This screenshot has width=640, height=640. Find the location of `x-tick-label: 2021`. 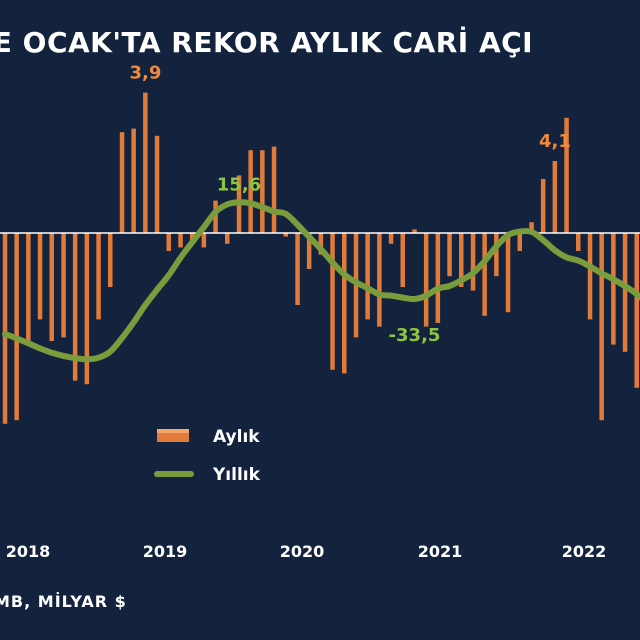

x-tick-label: 2021 is located at coordinates (440, 551).